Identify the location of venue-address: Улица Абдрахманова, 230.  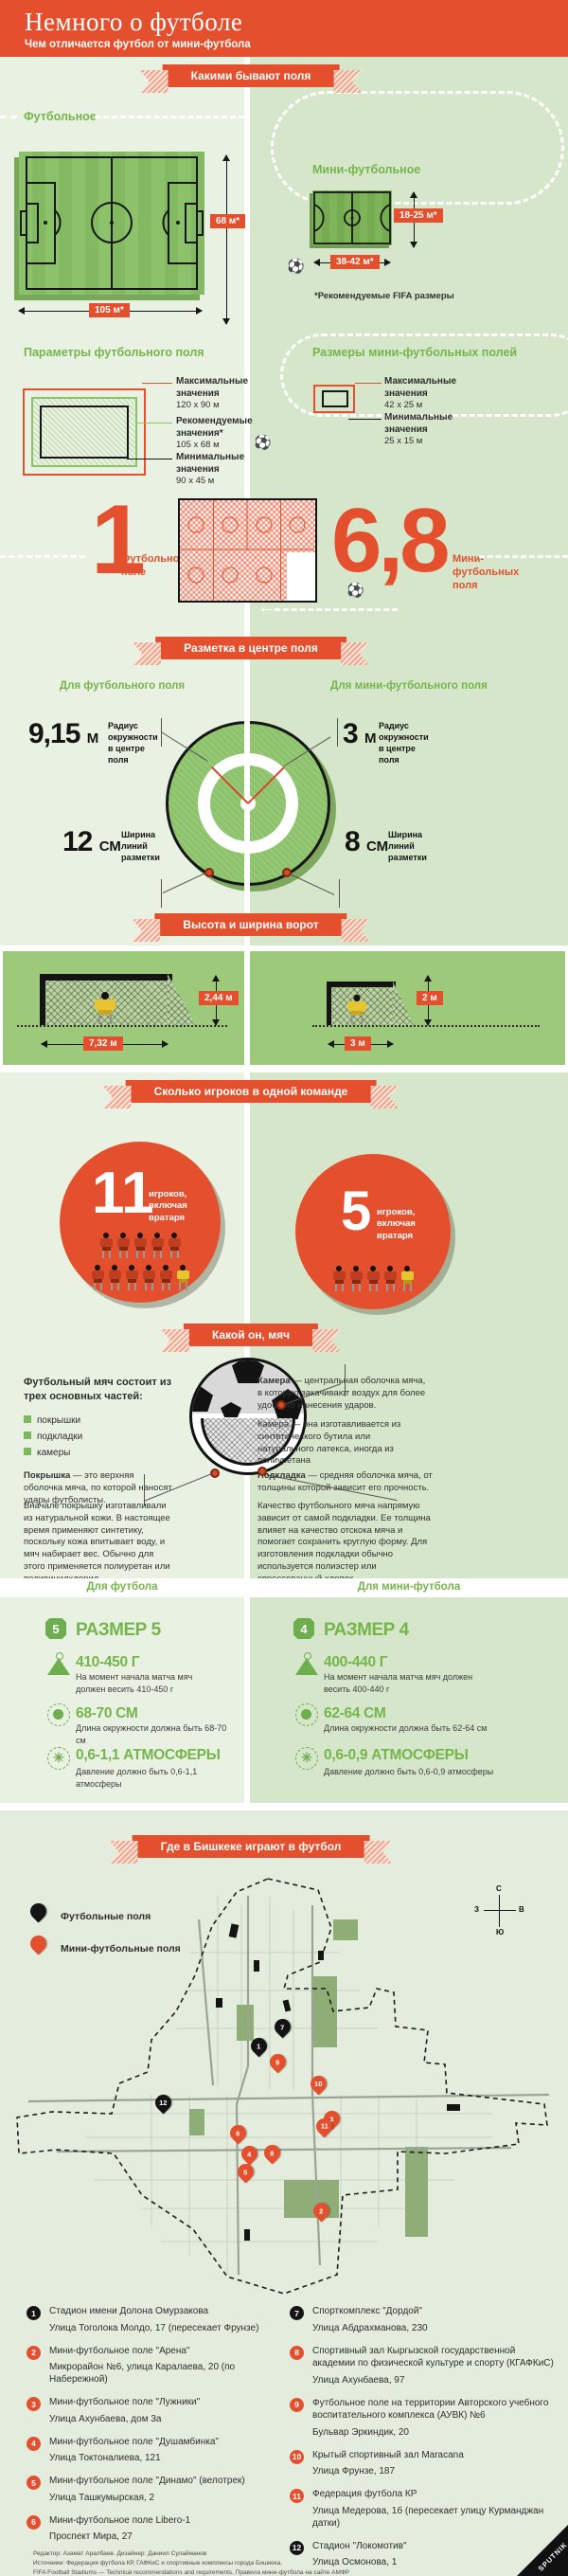
(370, 2327).